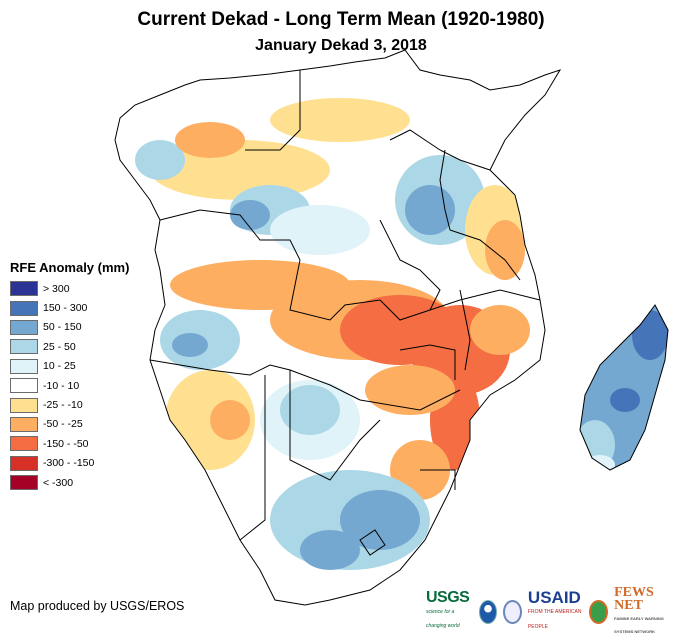 The image size is (682, 638). What do you see at coordinates (554, 608) in the screenshot?
I see `usaid-logo: USAID FROM THE AMERICAN PEOPLE` at bounding box center [554, 608].